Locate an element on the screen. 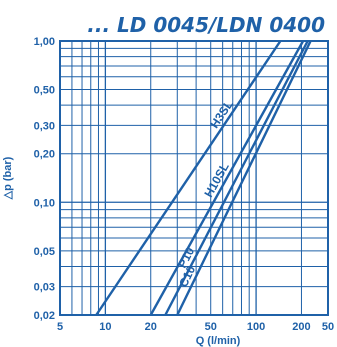 The width and height of the screenshot is (337, 347). x-axis-label: Q (l/min) is located at coordinates (218, 341).